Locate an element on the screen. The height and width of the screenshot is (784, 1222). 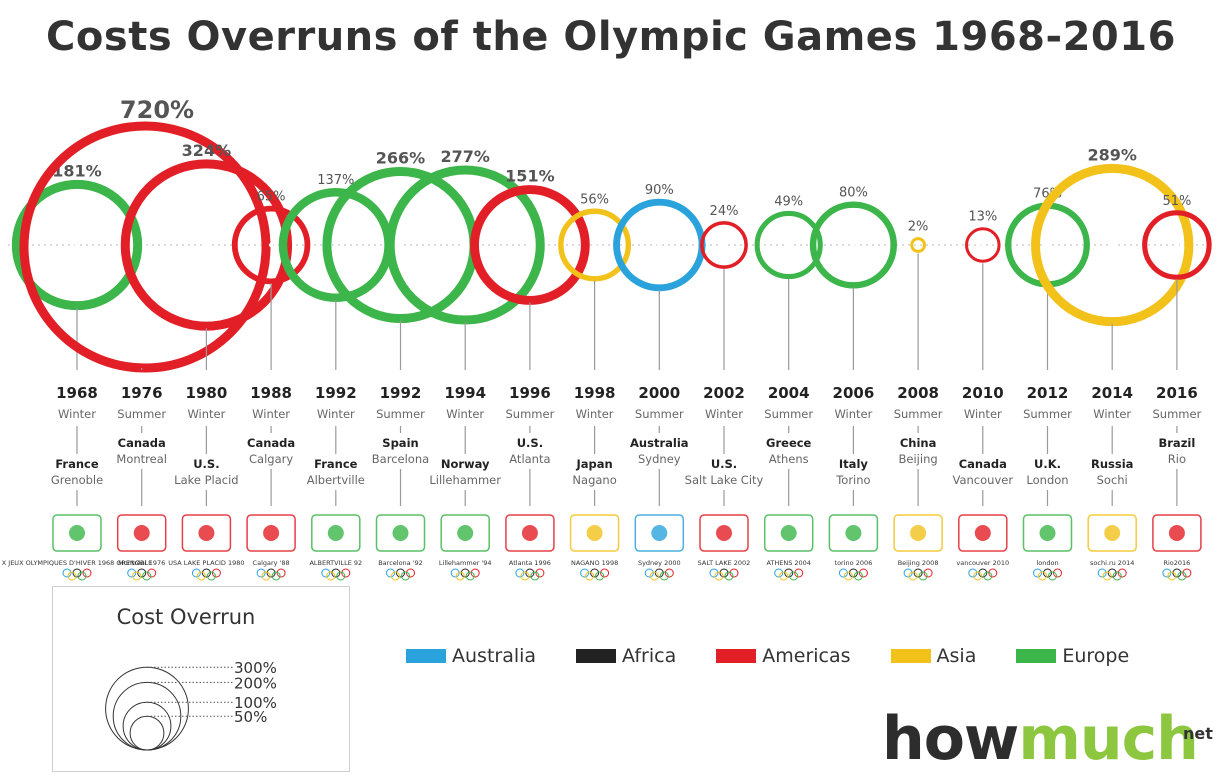
city-label: Sochi is located at coordinates (1112, 480).